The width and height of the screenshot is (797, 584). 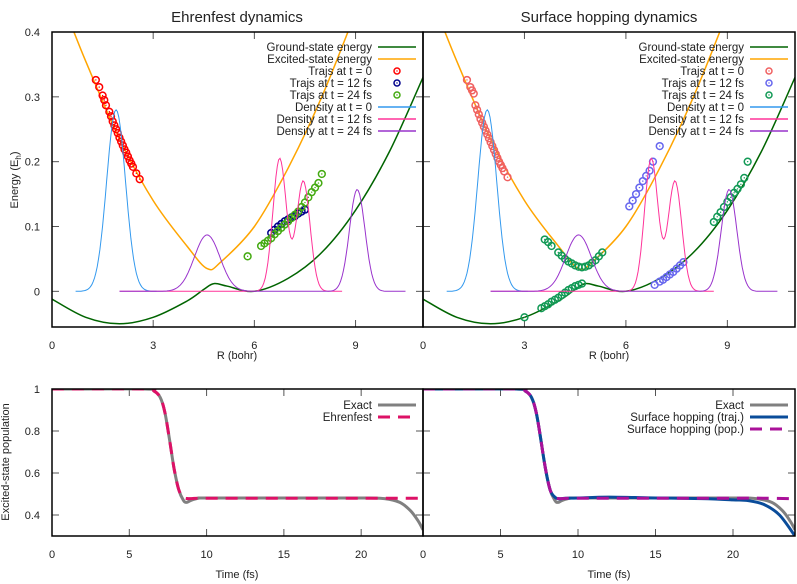 What do you see at coordinates (237, 356) in the screenshot?
I see `xlabel-r-left: R (bohr)` at bounding box center [237, 356].